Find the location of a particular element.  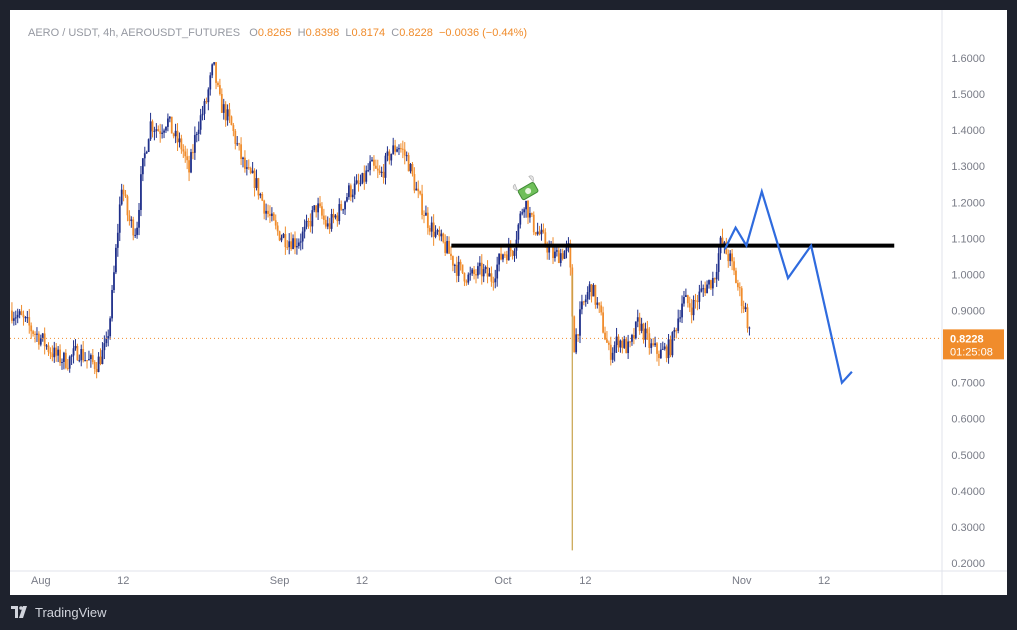

close-label: C is located at coordinates (395, 33).